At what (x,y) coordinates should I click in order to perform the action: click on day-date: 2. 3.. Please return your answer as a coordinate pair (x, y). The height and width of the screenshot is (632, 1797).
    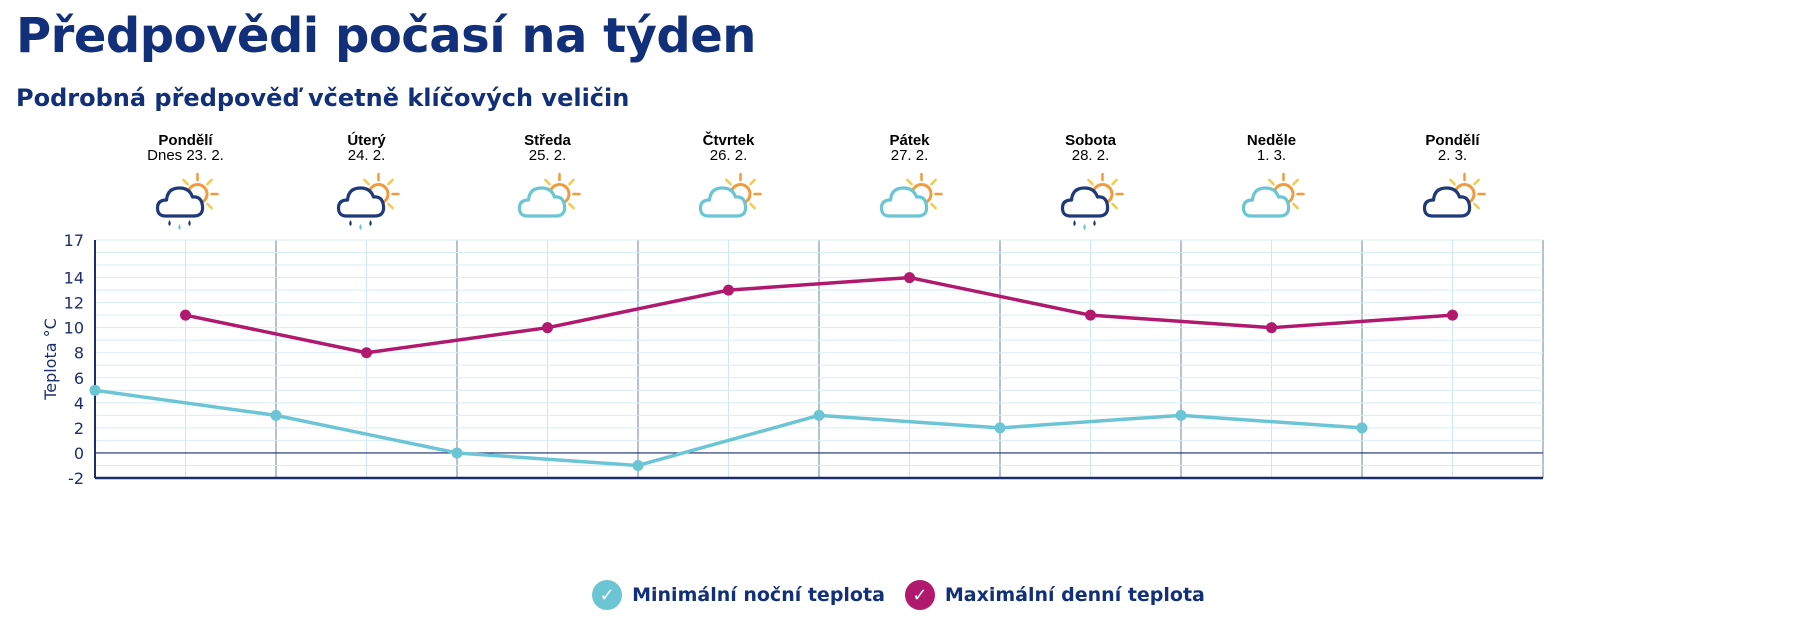
    Looking at the image, I should click on (1452, 155).